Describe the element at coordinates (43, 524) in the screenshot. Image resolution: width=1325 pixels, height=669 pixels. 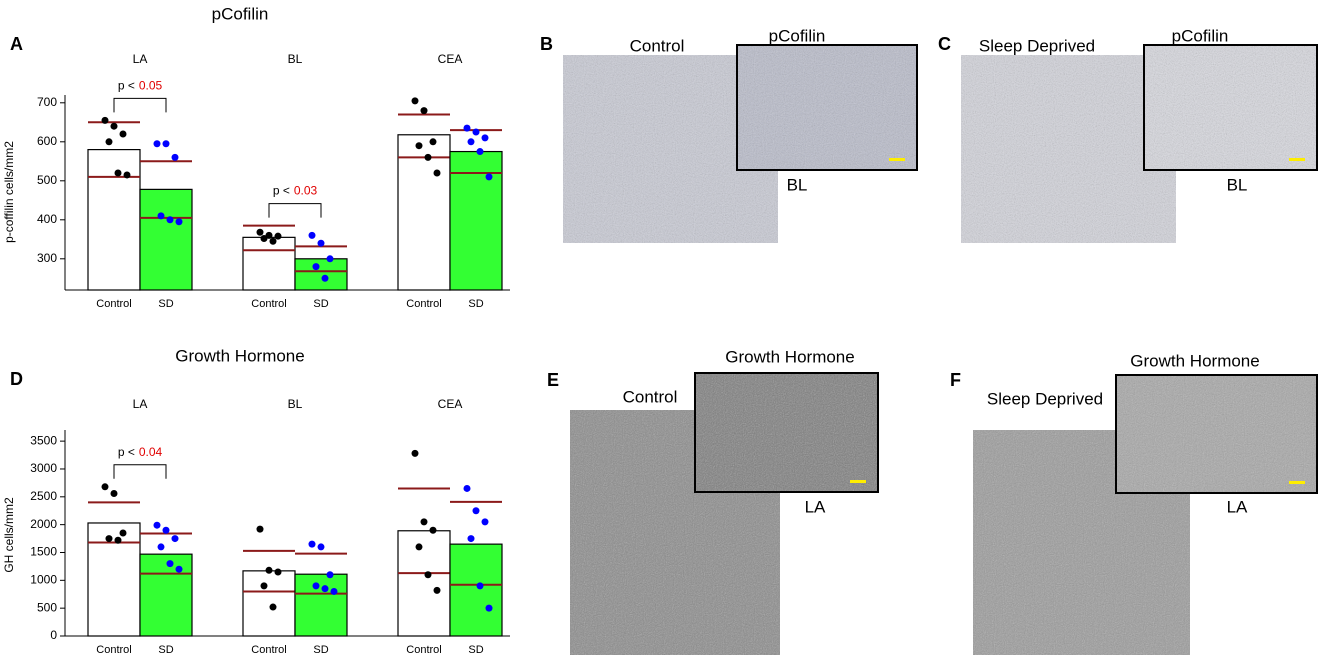
I see `y-tick-label: 2000` at that location.